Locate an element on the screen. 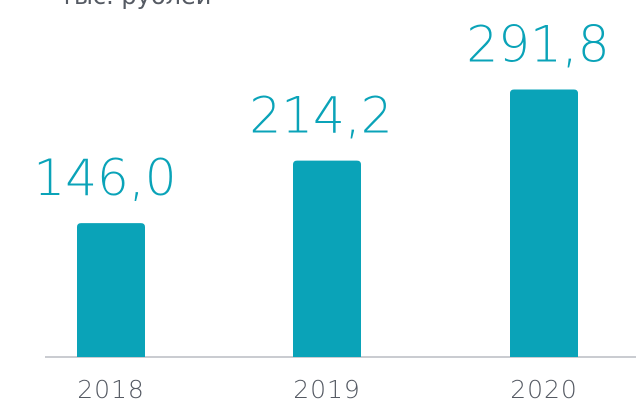  x-tick-label: 2018 is located at coordinates (111, 389).